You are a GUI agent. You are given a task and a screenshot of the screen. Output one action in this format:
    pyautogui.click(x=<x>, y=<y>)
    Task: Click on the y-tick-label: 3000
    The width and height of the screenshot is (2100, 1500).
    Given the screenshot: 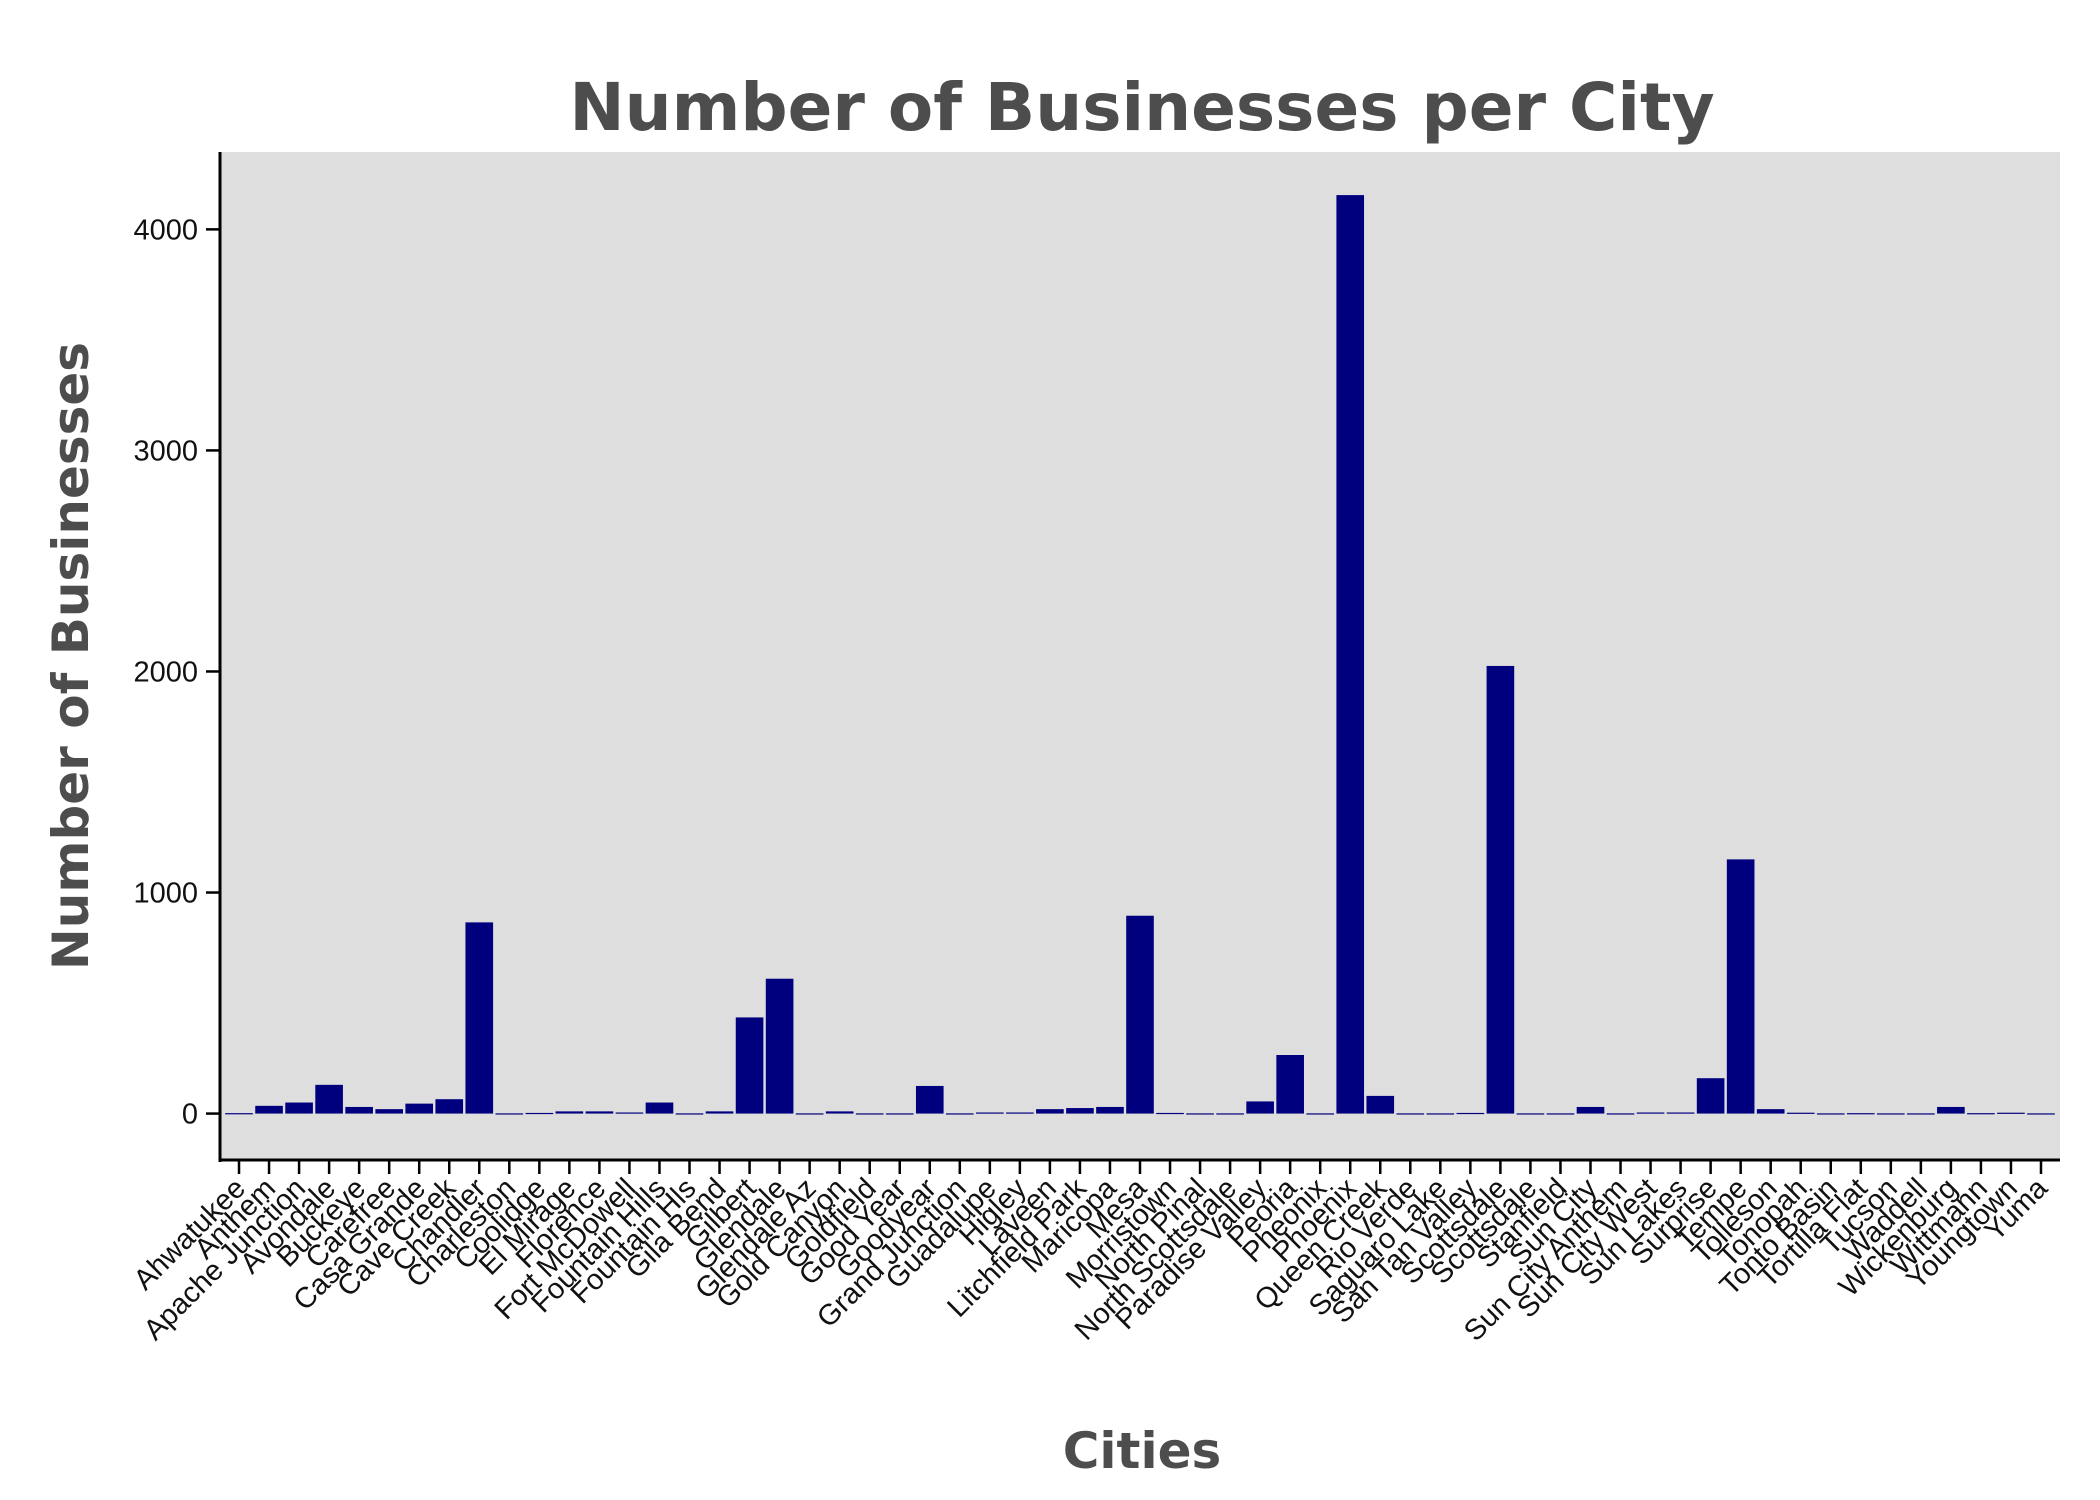 What is the action you would take?
    pyautogui.click(x=165, y=451)
    